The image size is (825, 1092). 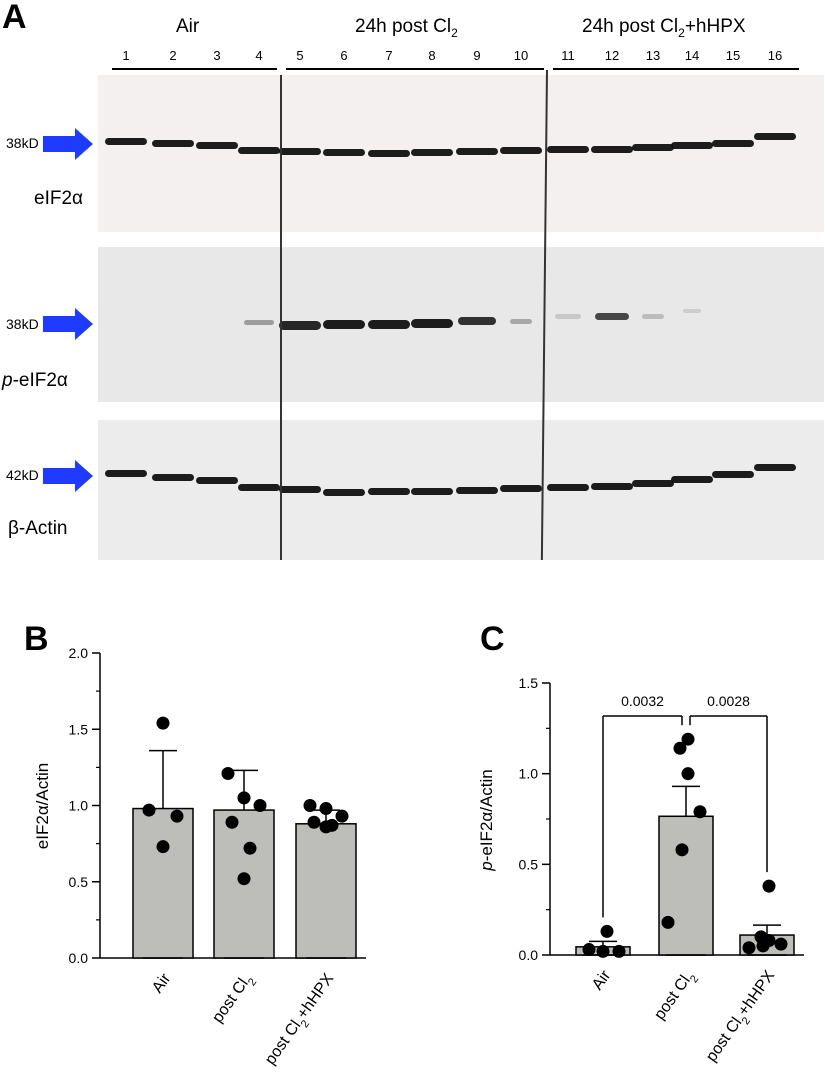 I want to click on lane-number: 14, so click(x=692, y=55).